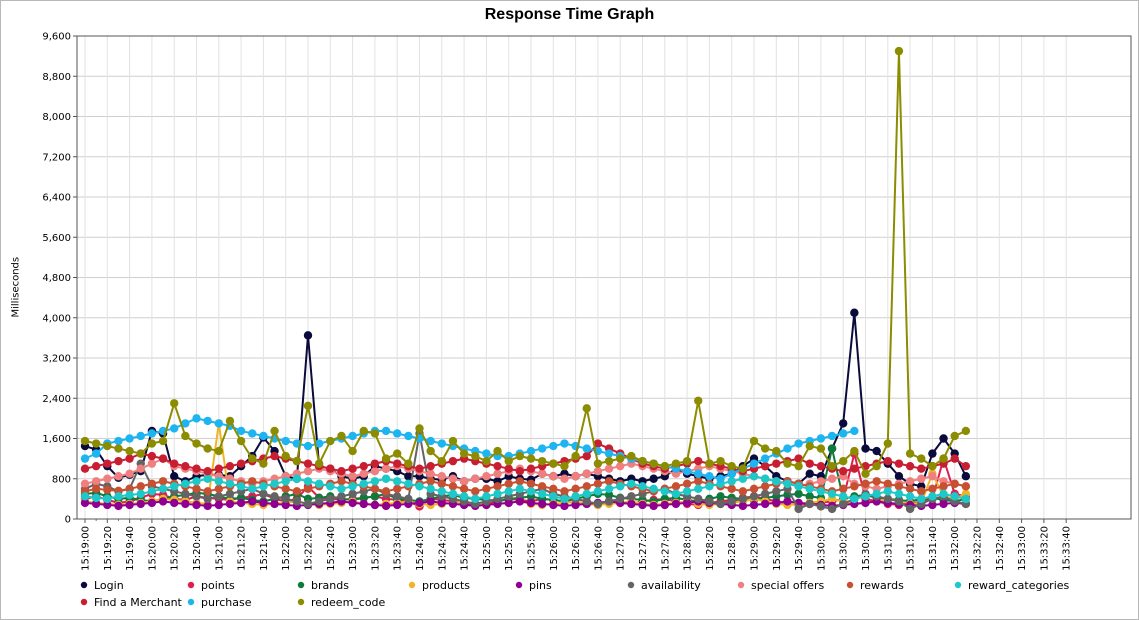 The image size is (1139, 620). Describe the element at coordinates (219, 602) in the screenshot. I see `legend-item: purchase` at that location.